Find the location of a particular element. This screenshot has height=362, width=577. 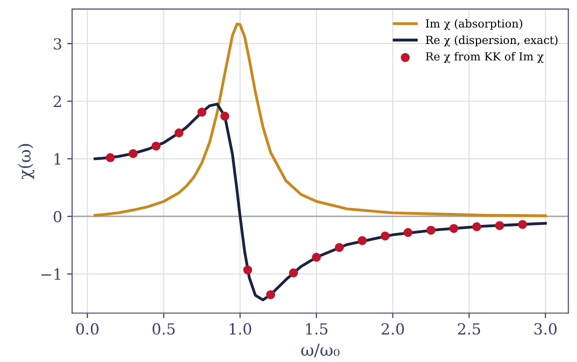

x-tick-label: 3.0 is located at coordinates (545, 329).